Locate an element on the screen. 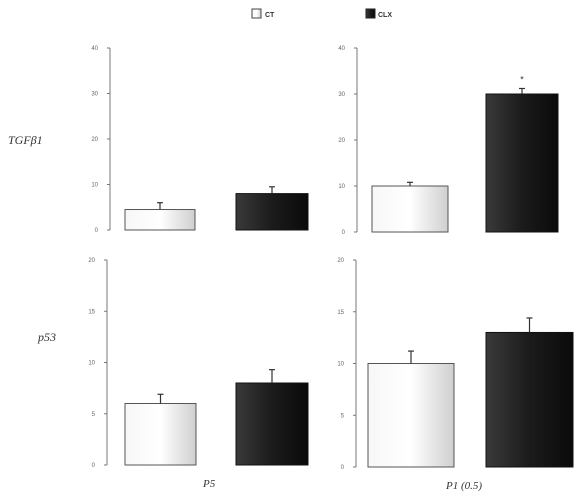 The image size is (581, 497). row-label-tgfb1: TGFβ1 is located at coordinates (25, 140).